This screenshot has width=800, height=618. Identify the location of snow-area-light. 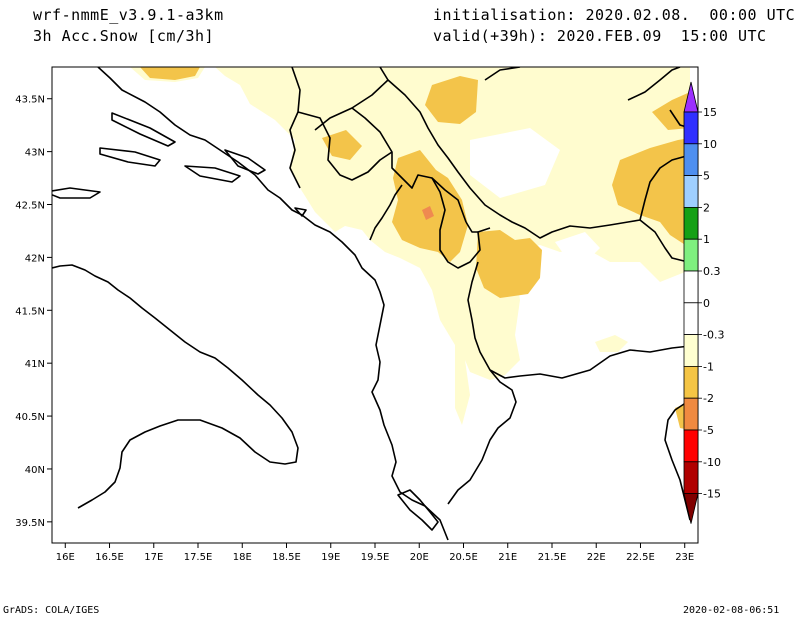
(611, 343).